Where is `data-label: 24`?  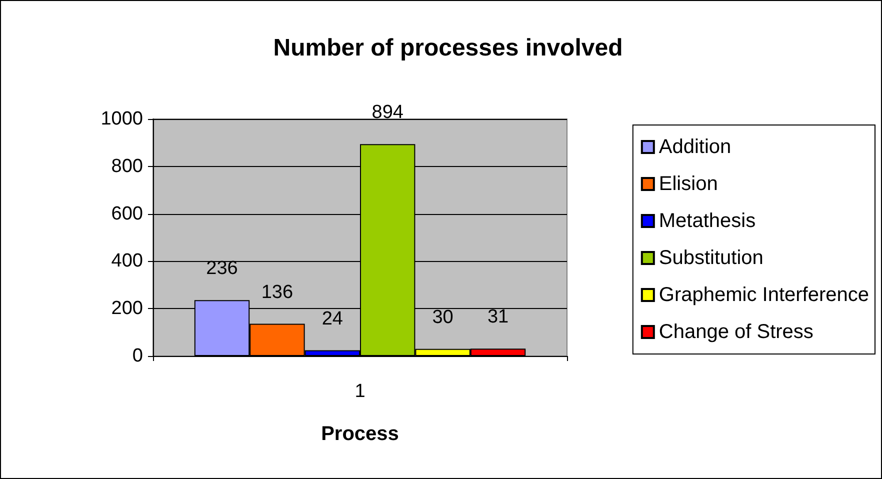 data-label: 24 is located at coordinates (333, 319).